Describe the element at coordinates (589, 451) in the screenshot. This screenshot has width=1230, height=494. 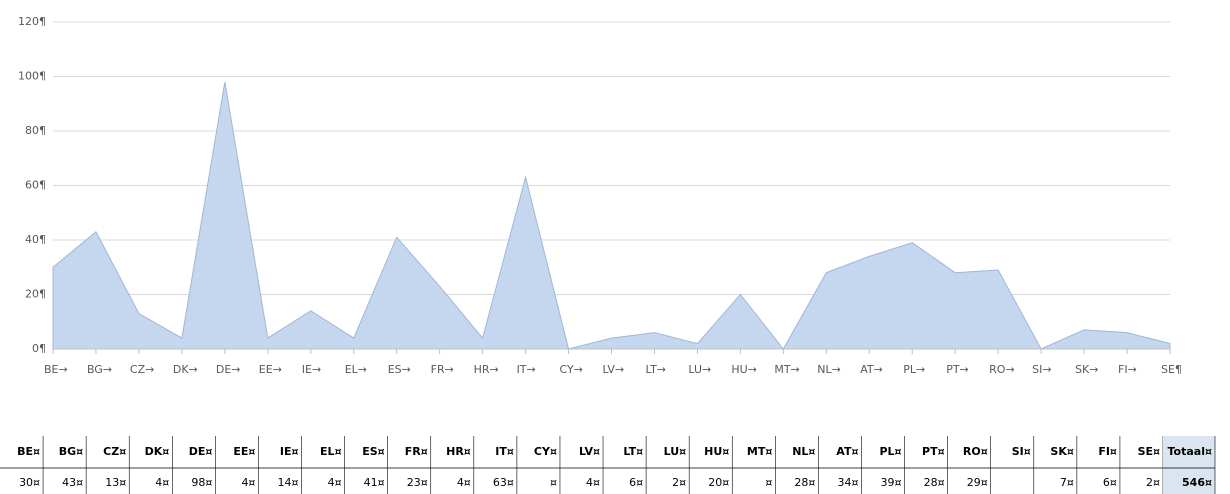
I see `header-cell: LV¤` at that location.